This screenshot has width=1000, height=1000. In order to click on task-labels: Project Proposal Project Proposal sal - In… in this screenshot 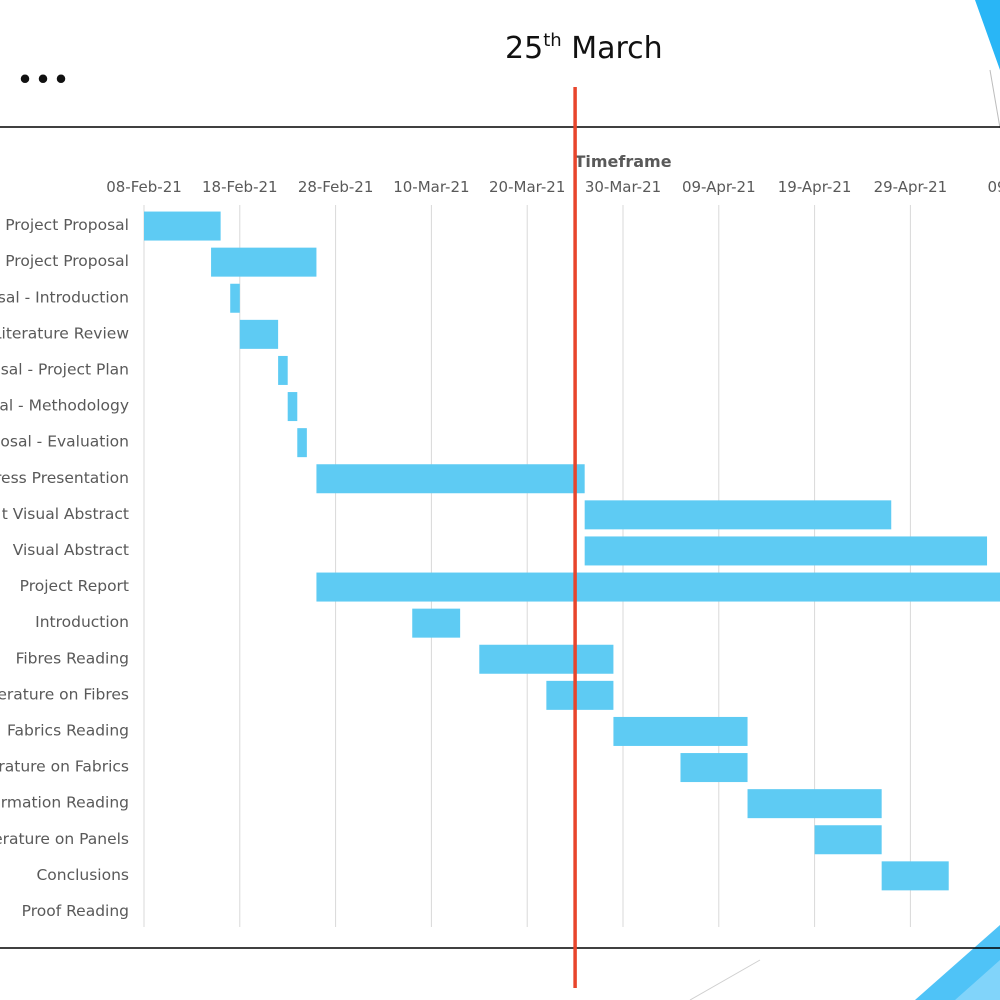, I will do `click(64, 568)`.